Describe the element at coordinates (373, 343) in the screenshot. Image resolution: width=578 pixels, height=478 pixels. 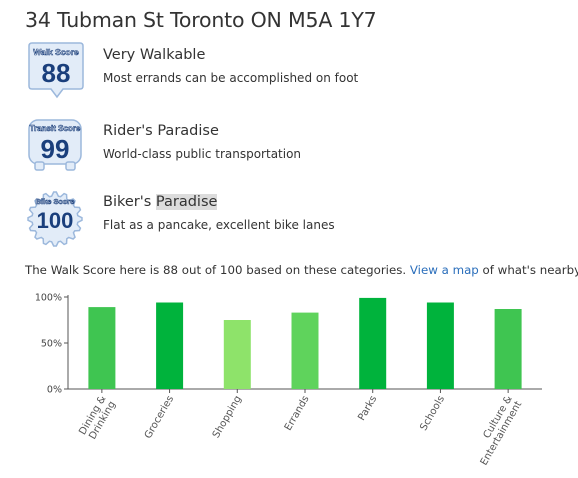
I see `bar-parks` at that location.